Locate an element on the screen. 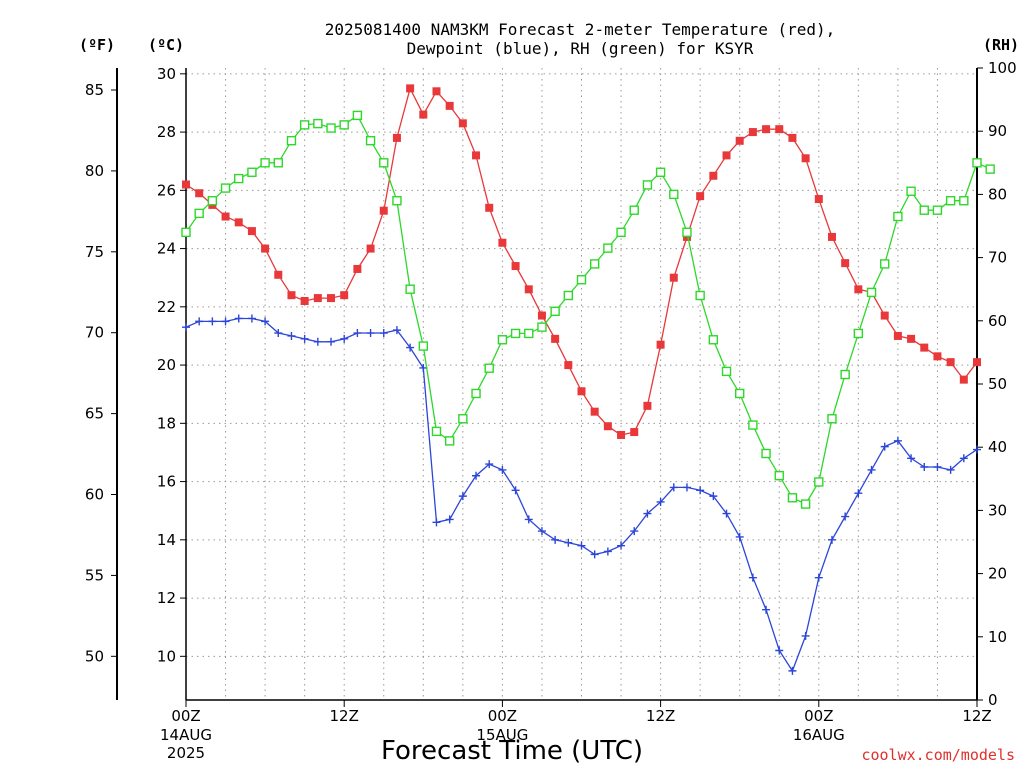 This screenshot has height=768, width=1024. x-tick-date-label: 16AUG is located at coordinates (819, 735).